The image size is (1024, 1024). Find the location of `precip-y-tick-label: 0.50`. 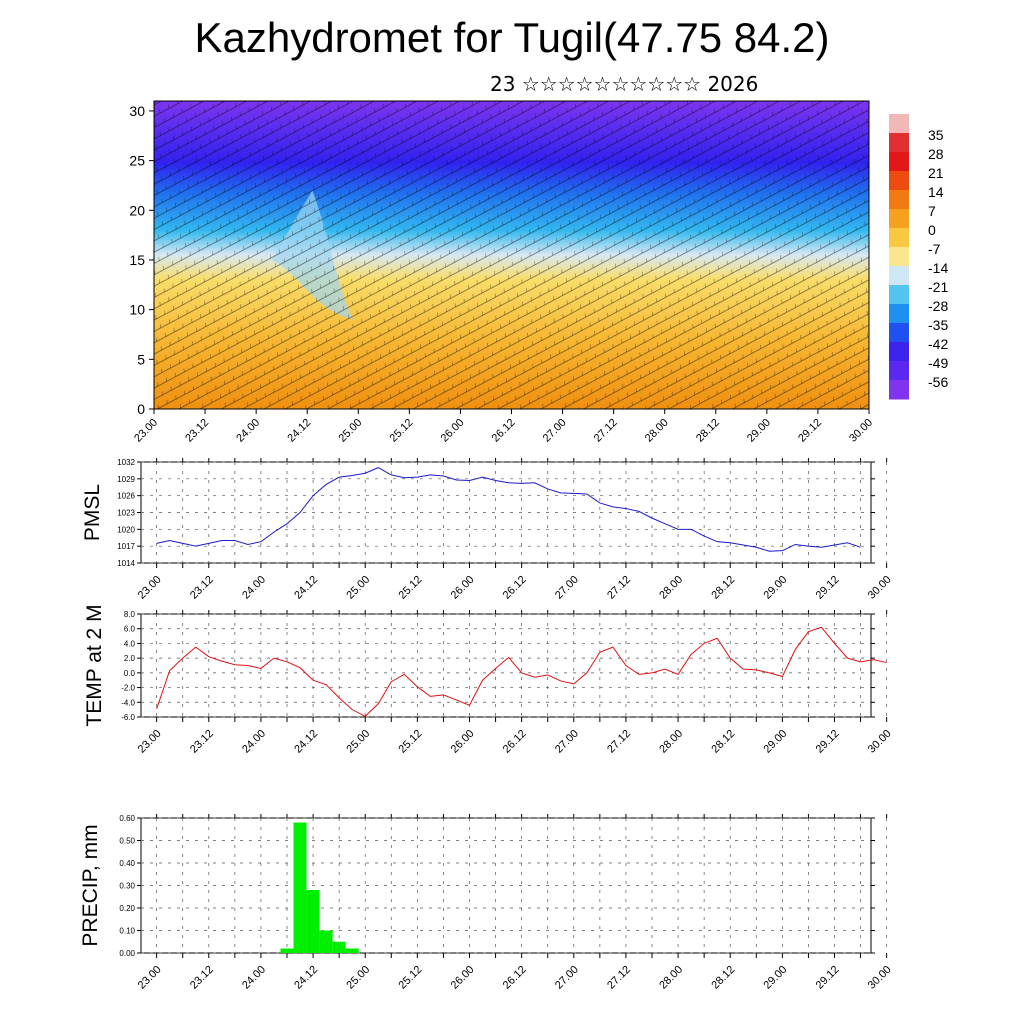

precip-y-tick-label: 0.50 is located at coordinates (127, 841).